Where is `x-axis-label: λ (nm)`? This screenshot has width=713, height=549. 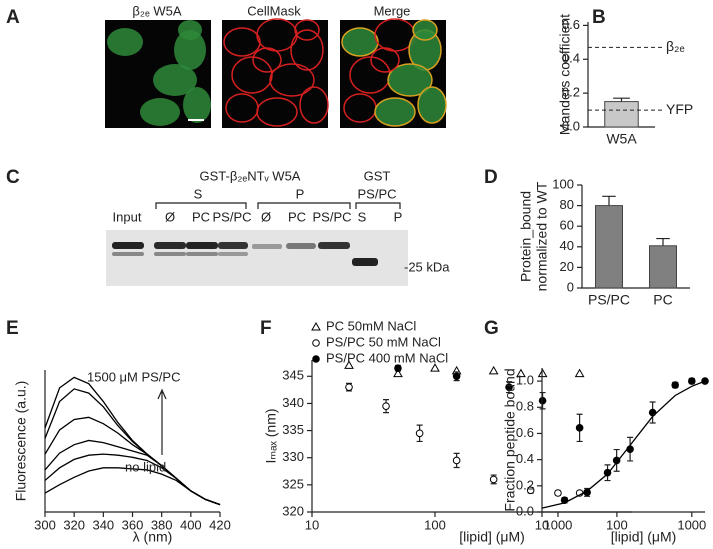
x-axis-label: λ (nm) is located at coordinates (153, 537).